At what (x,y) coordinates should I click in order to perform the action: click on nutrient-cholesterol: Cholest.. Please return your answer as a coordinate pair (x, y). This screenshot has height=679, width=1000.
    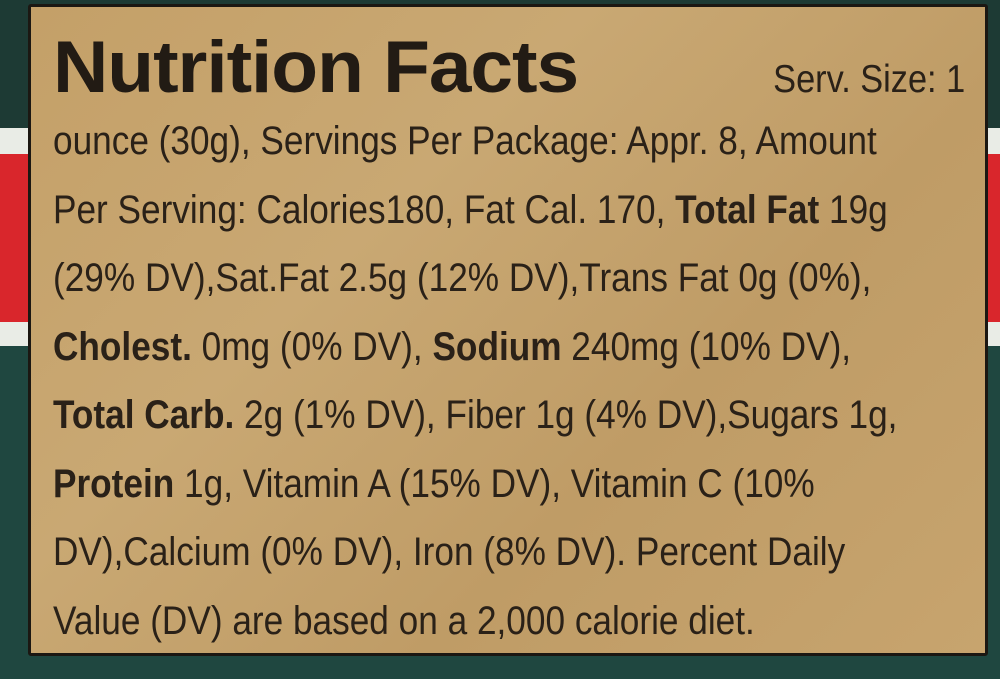
    Looking at the image, I should click on (122, 346).